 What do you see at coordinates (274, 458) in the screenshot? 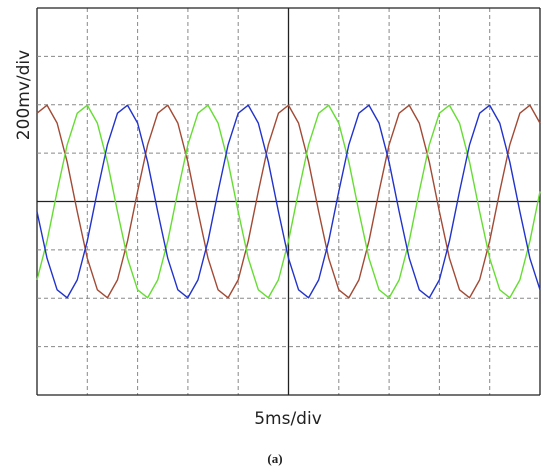
I see `caption: (a)` at bounding box center [274, 458].